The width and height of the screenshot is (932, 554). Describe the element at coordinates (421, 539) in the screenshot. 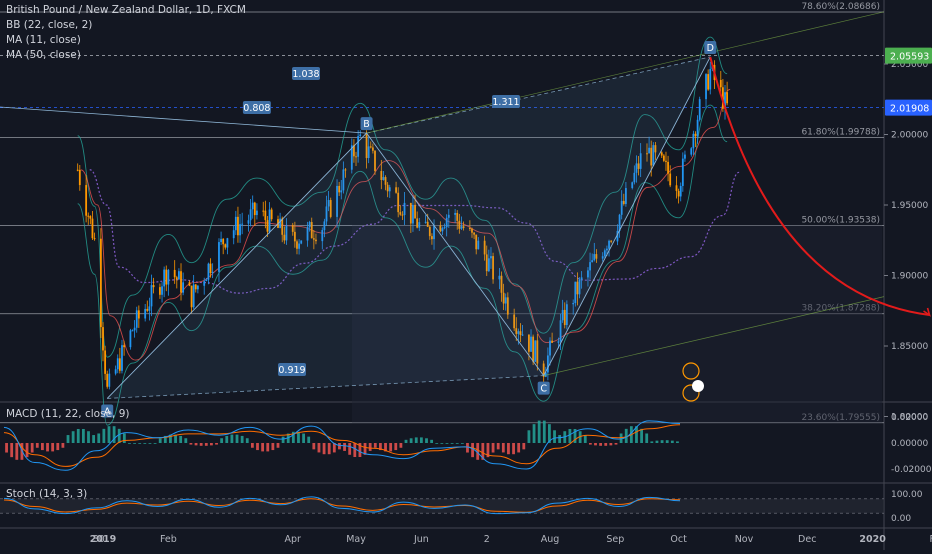

I see `date-axis-label: Jun` at that location.